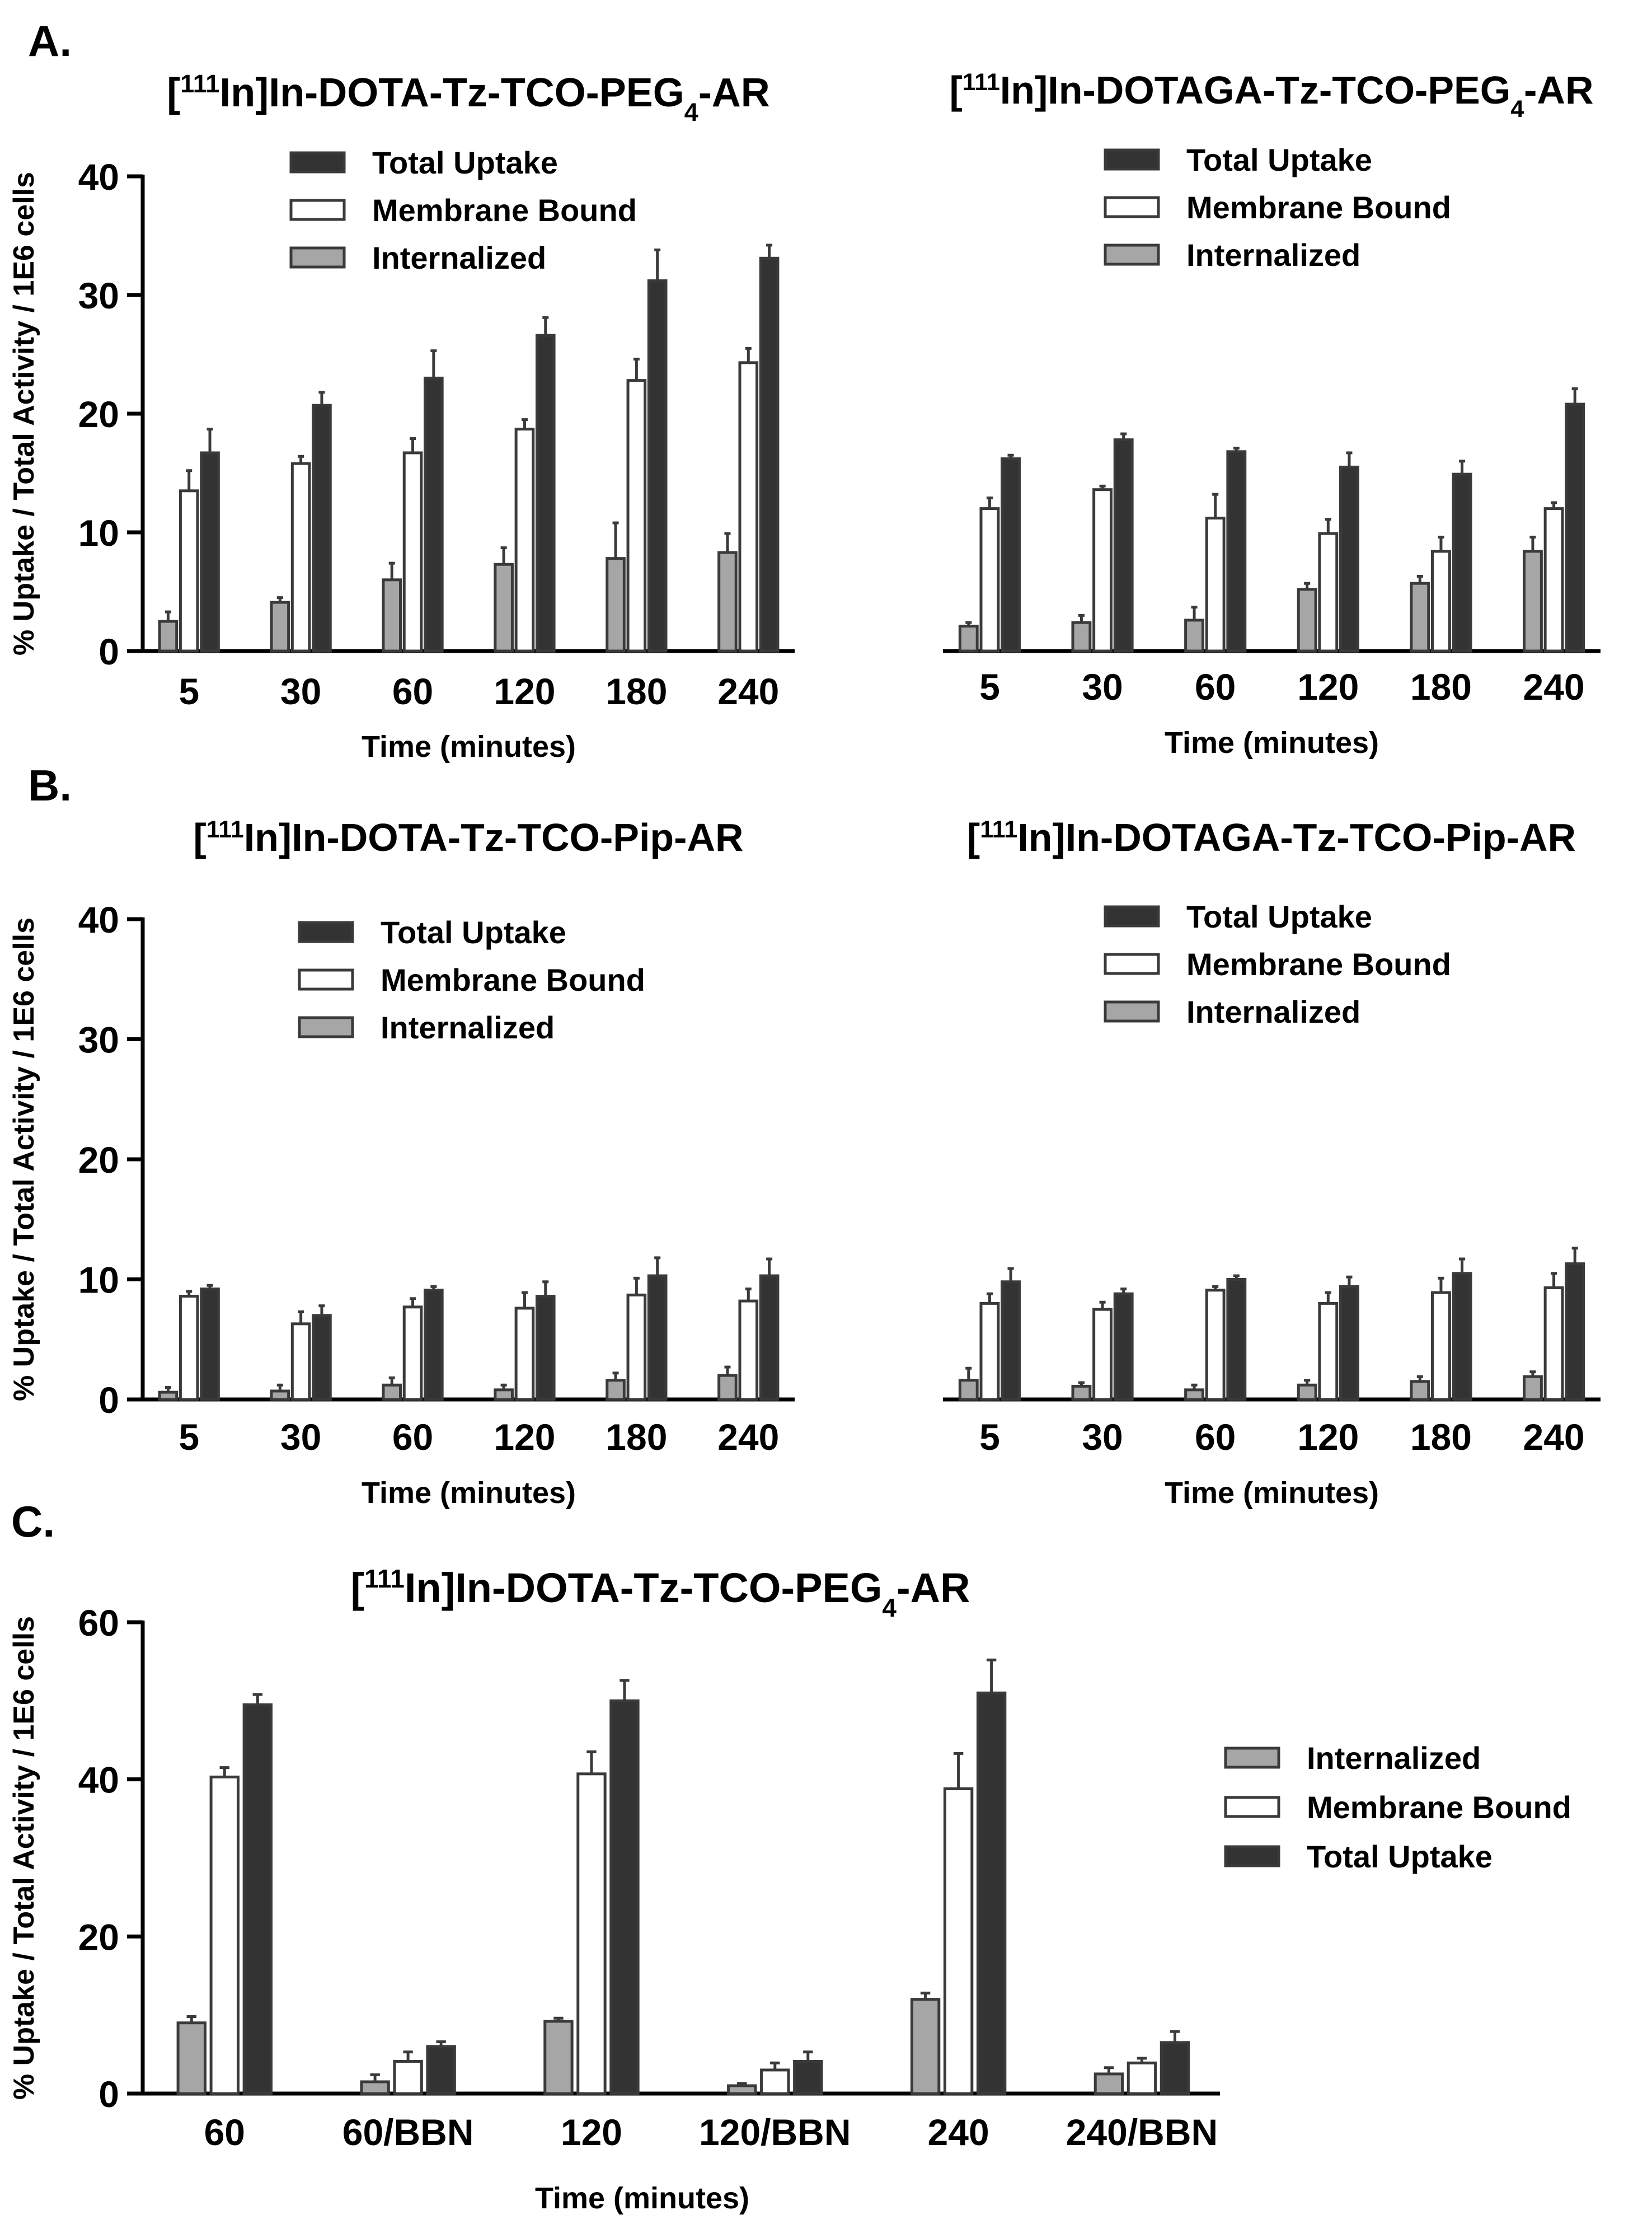 The width and height of the screenshot is (1652, 2238). What do you see at coordinates (50, 40) in the screenshot?
I see `panel-label-a: A.` at bounding box center [50, 40].